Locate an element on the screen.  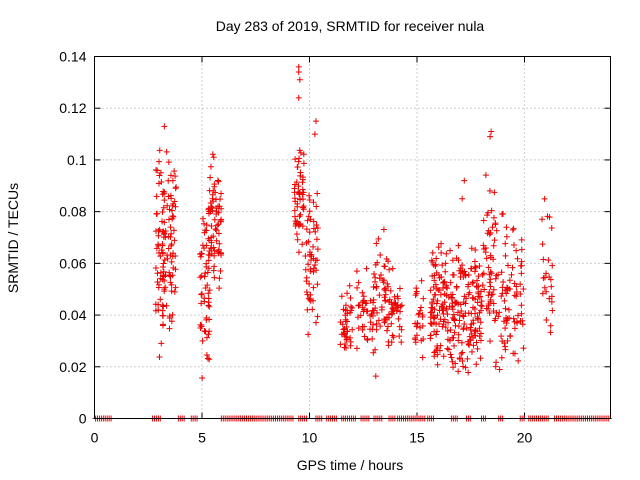
y-tick-label: 0 is located at coordinates (83, 419).